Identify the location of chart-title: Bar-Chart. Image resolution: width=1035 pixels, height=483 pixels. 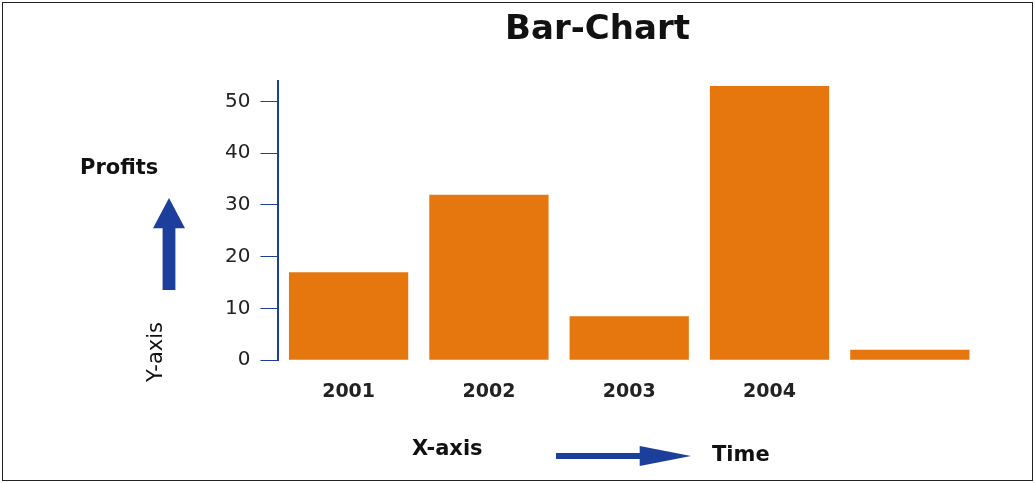
(597, 27).